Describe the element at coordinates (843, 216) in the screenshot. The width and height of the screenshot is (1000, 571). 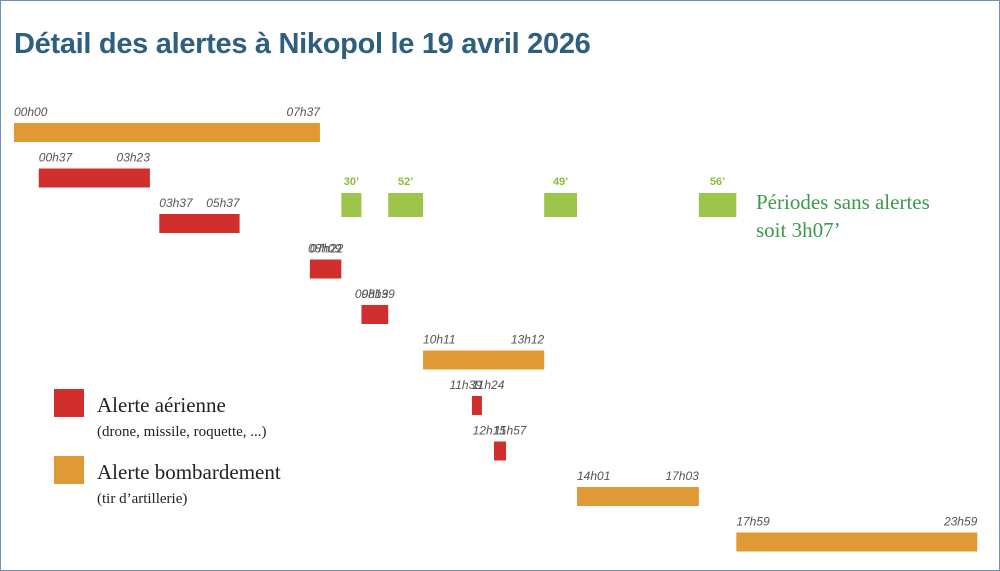
I see `gap-note: Périodes sans alertes soit 3h07’` at that location.